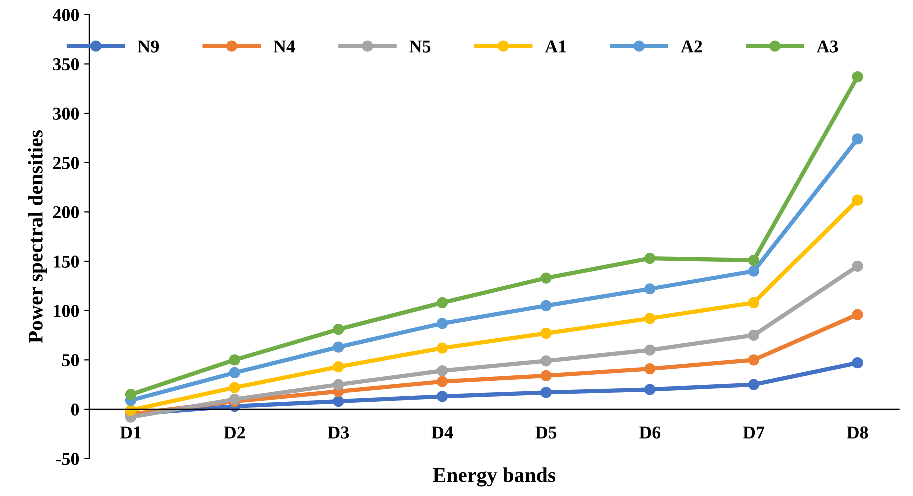 Image resolution: width=913 pixels, height=496 pixels. What do you see at coordinates (66, 212) in the screenshot?
I see `y-tick-label: 200` at bounding box center [66, 212].